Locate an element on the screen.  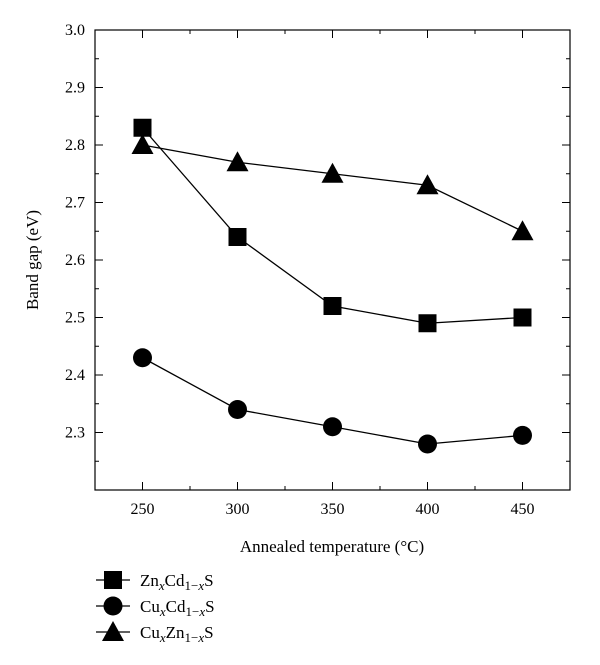
x-tick-label: 450 is located at coordinates (523, 509).